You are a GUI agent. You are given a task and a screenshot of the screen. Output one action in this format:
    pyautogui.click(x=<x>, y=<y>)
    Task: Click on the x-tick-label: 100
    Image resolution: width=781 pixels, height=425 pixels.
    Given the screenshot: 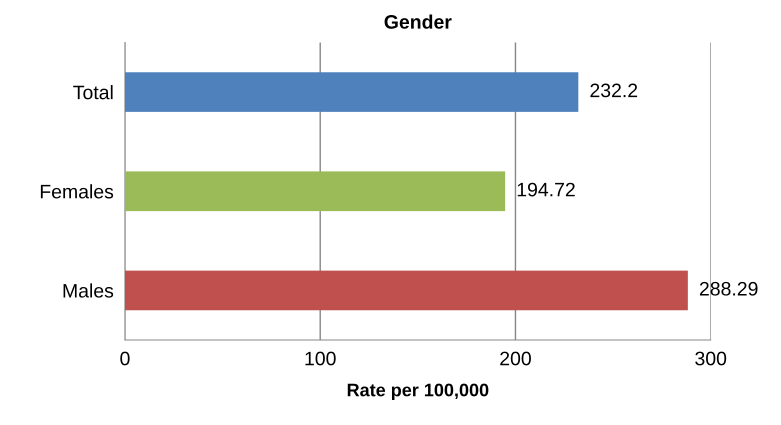 What is the action you would take?
    pyautogui.click(x=320, y=359)
    